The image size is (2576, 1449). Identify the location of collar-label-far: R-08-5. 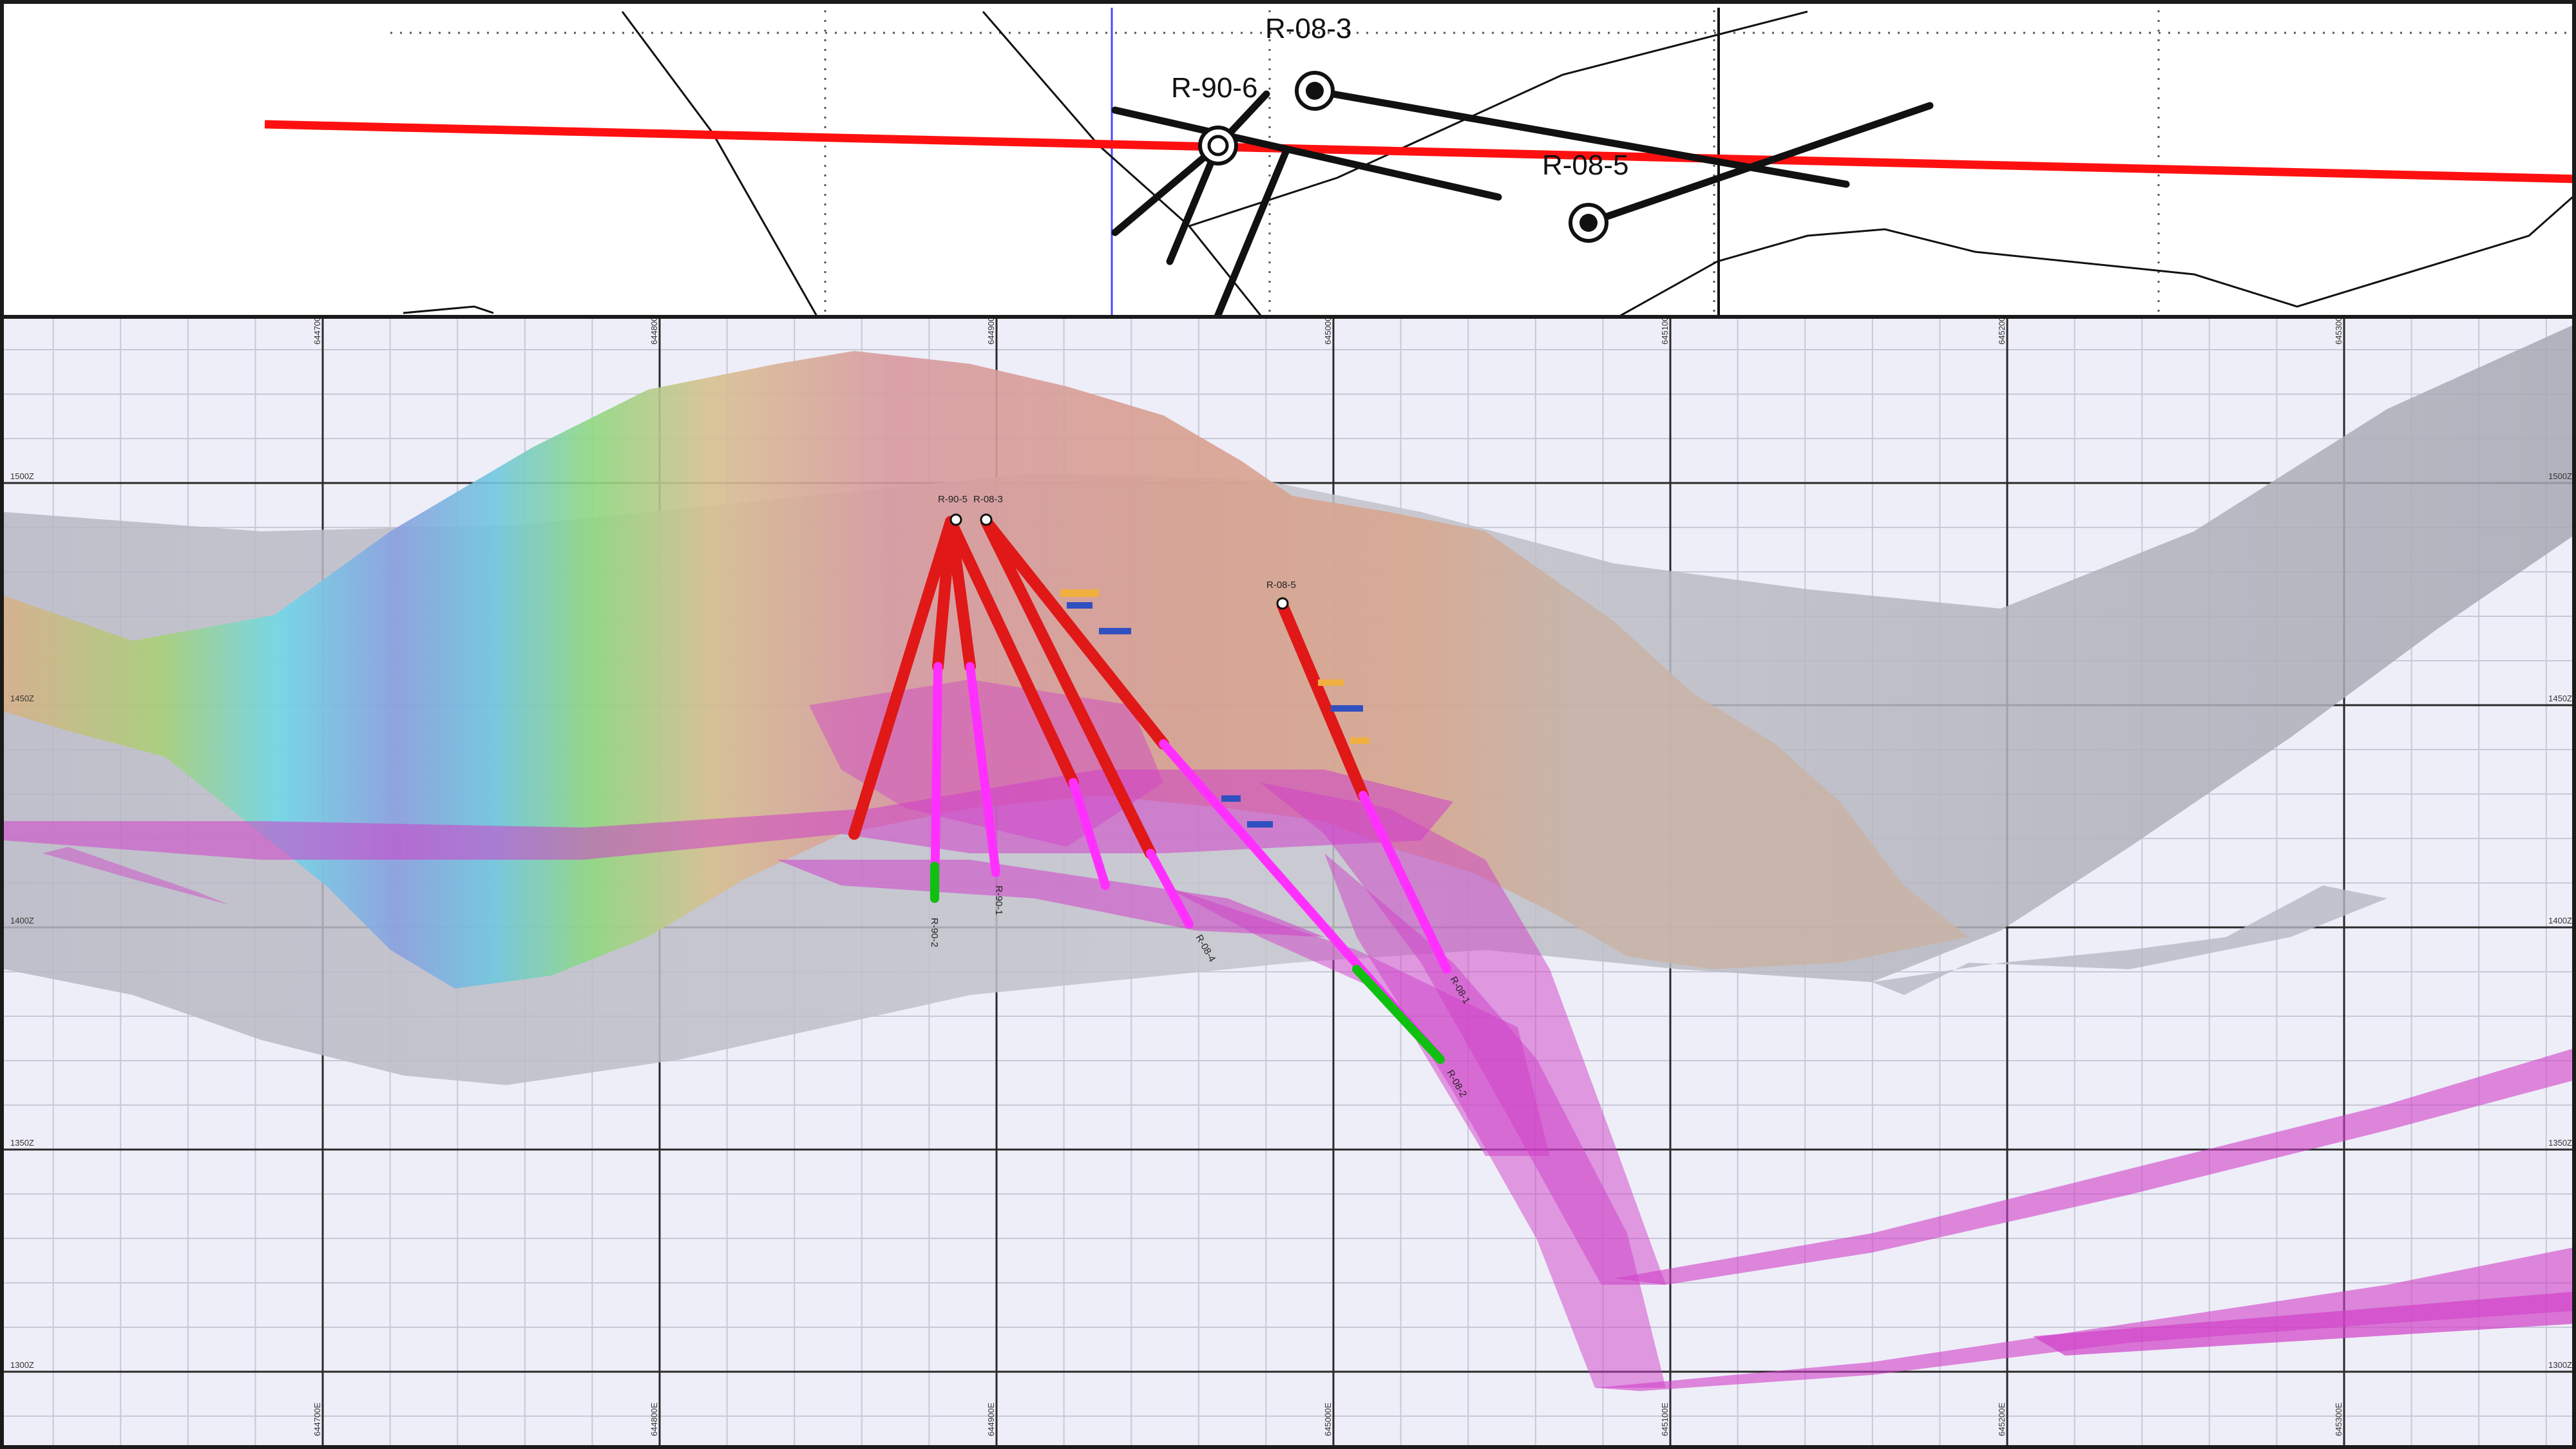
(1281, 586).